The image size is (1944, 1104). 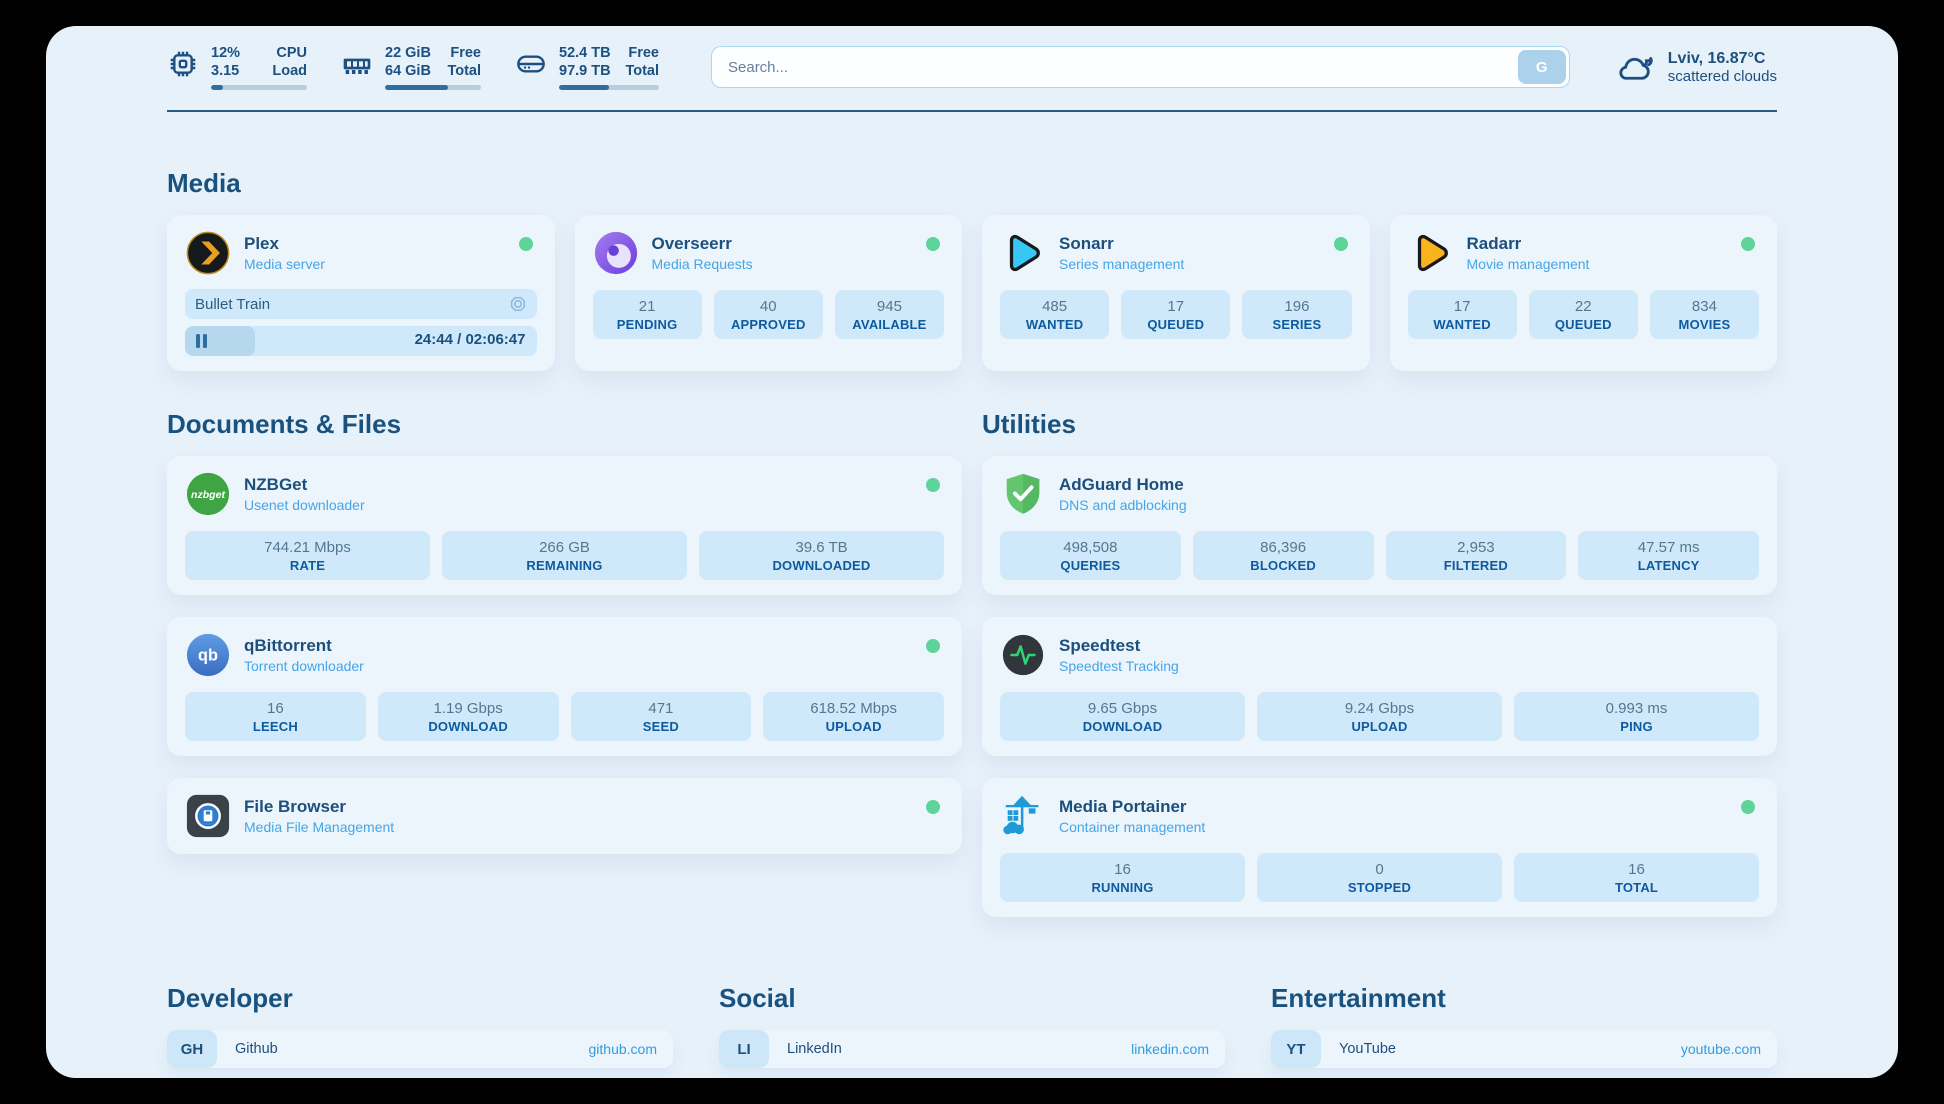 I want to click on radarr-icon, so click(x=1431, y=253).